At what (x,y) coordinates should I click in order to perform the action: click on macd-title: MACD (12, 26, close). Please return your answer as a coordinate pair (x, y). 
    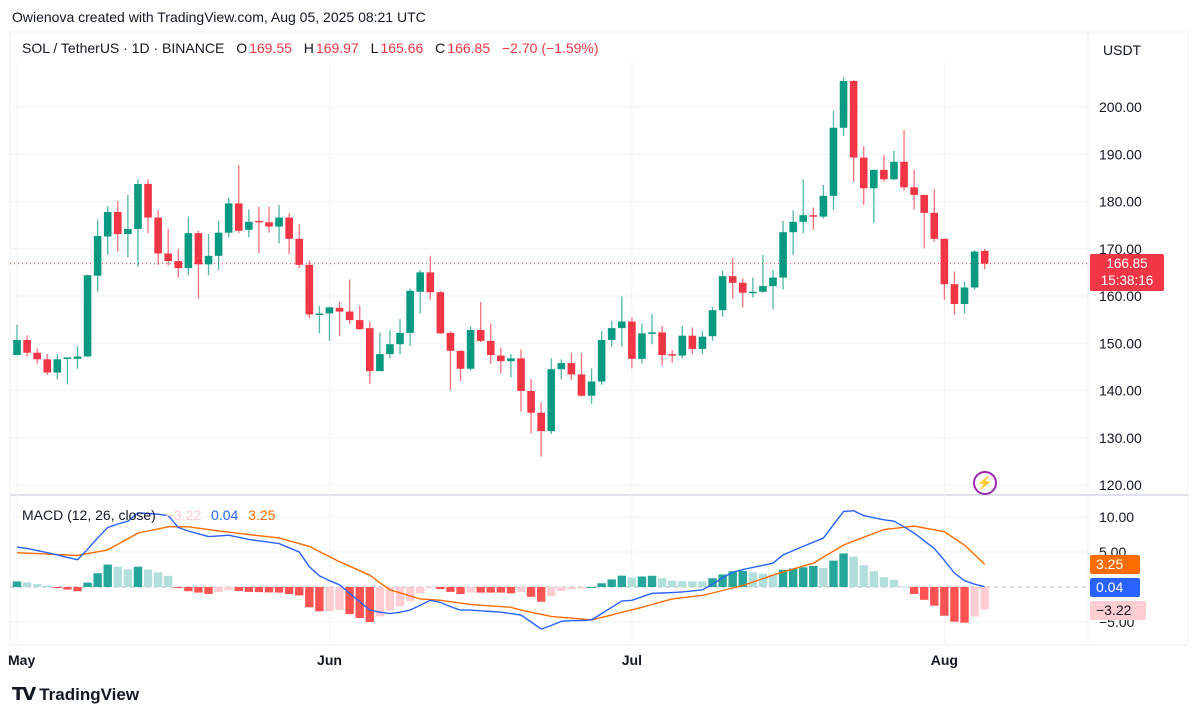
    Looking at the image, I should click on (89, 515).